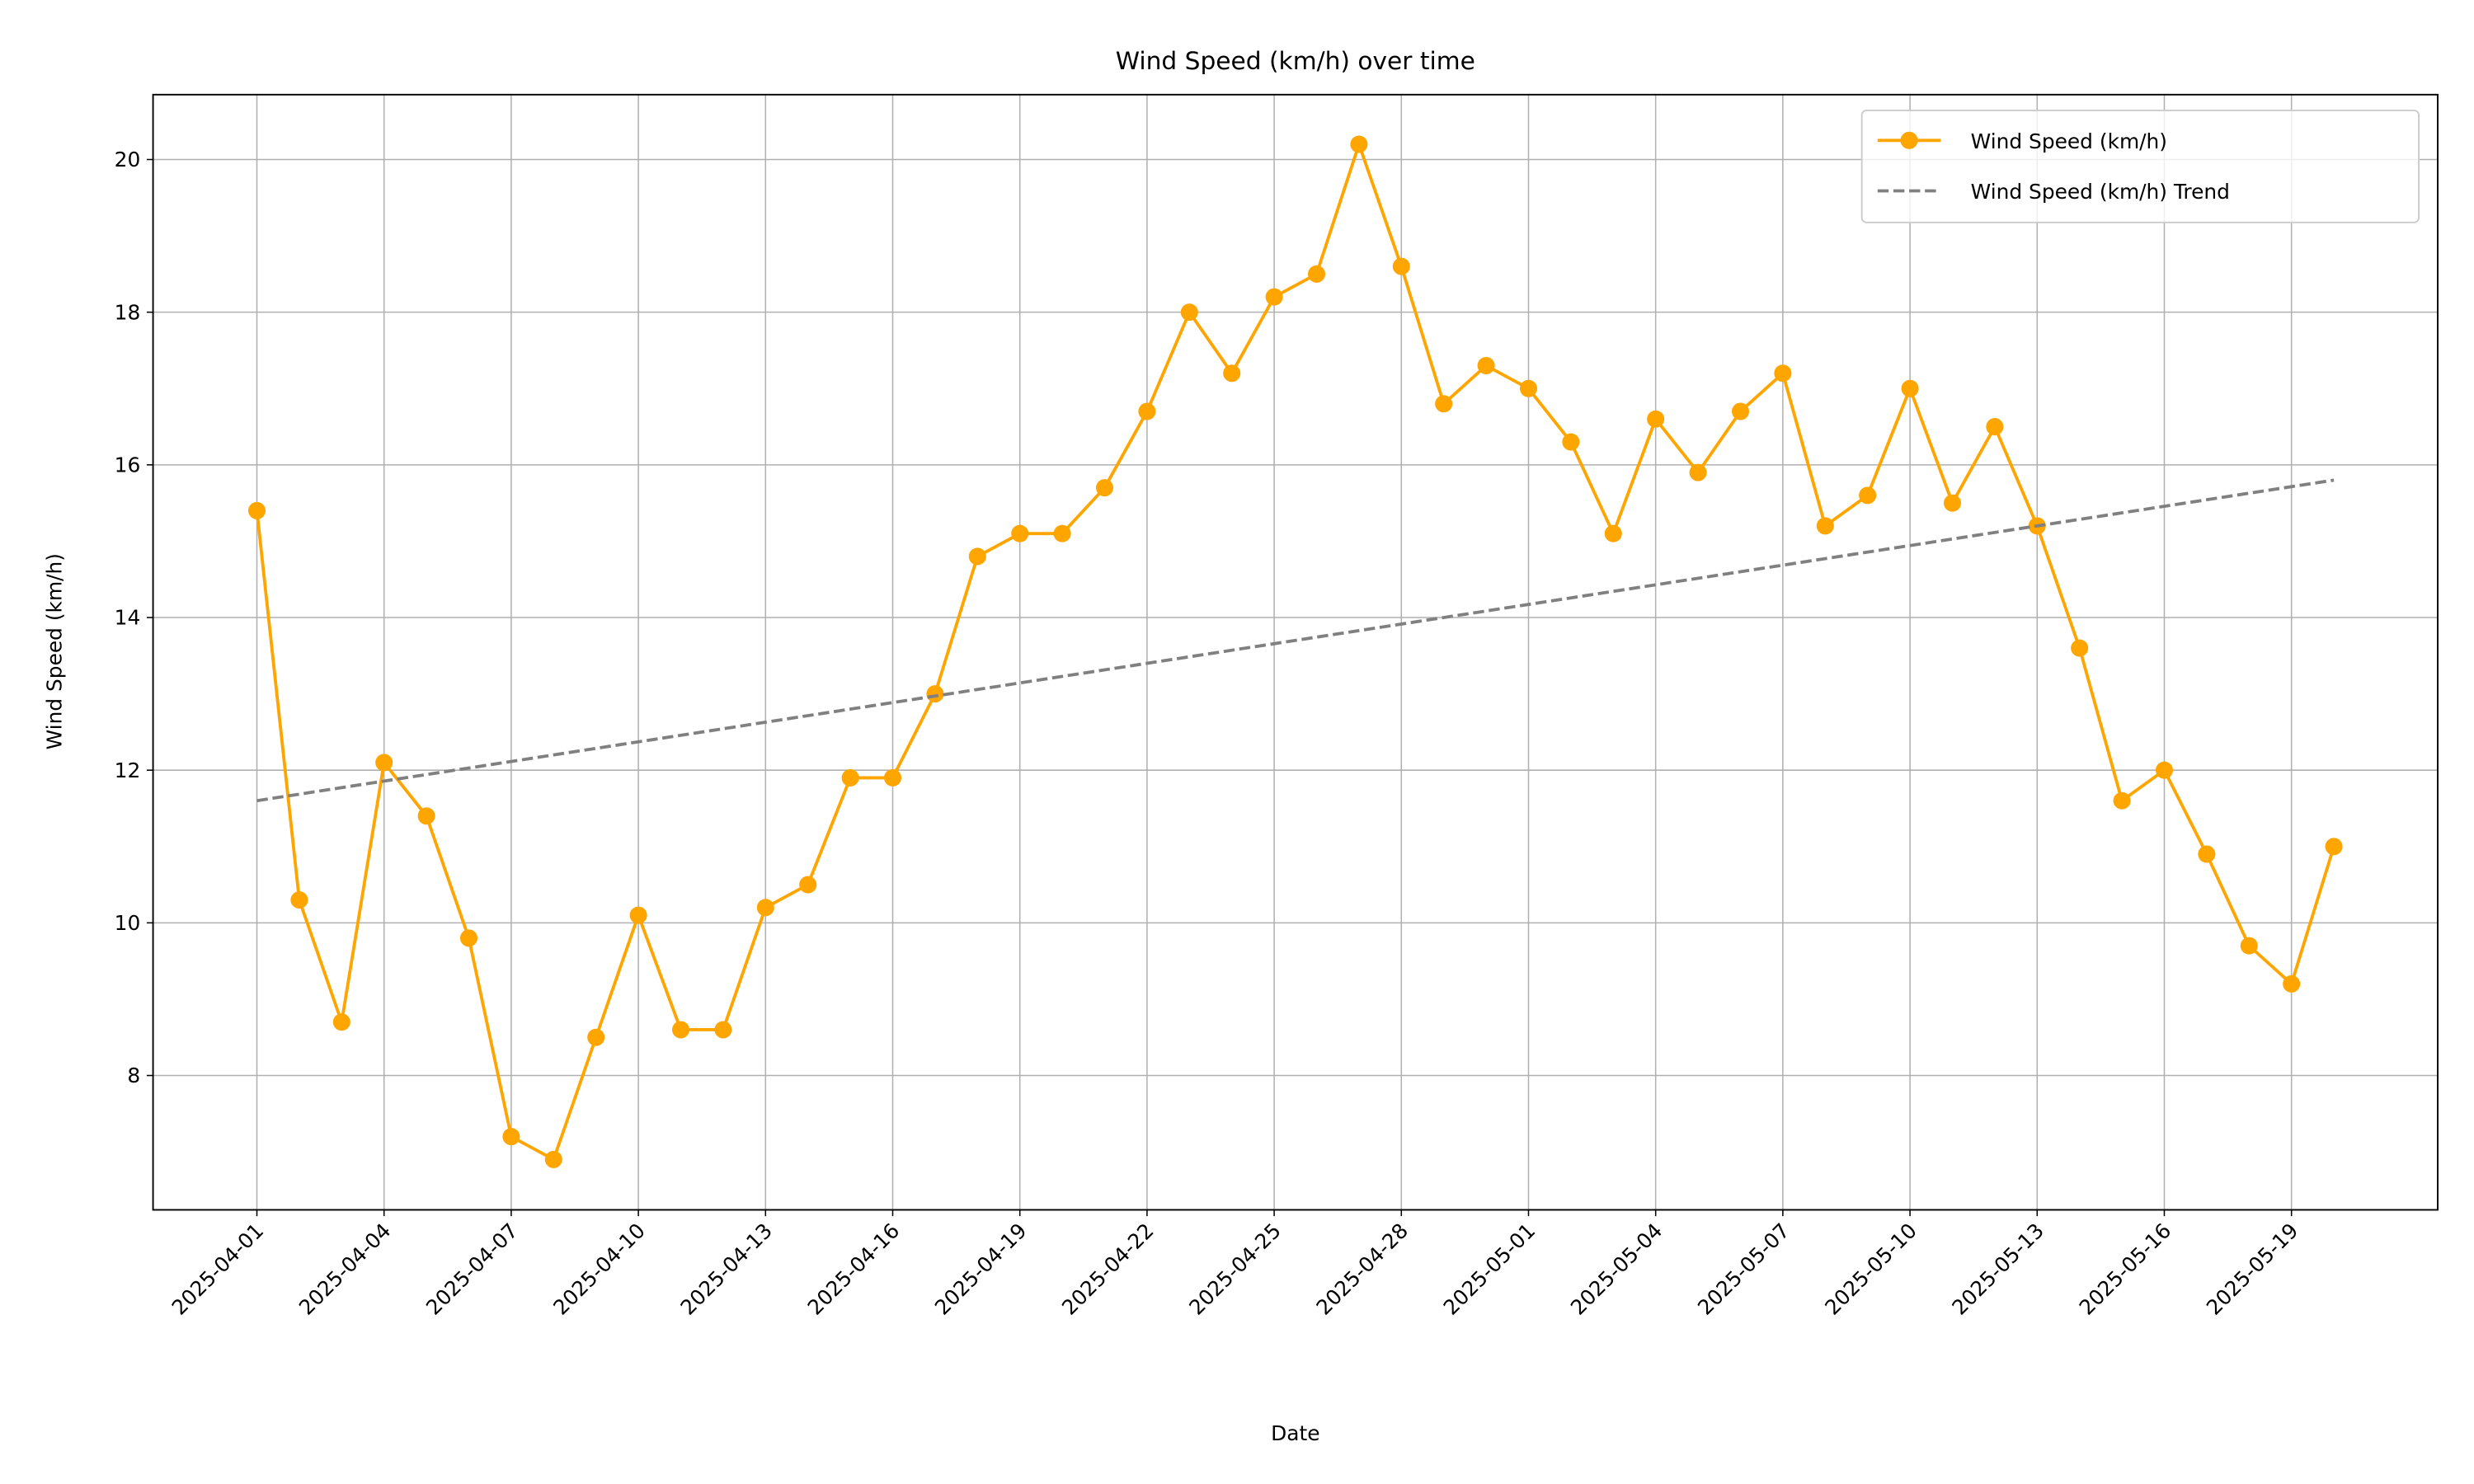 The image size is (2474, 1484). Describe the element at coordinates (2140, 166) in the screenshot. I see `legend-box` at that location.